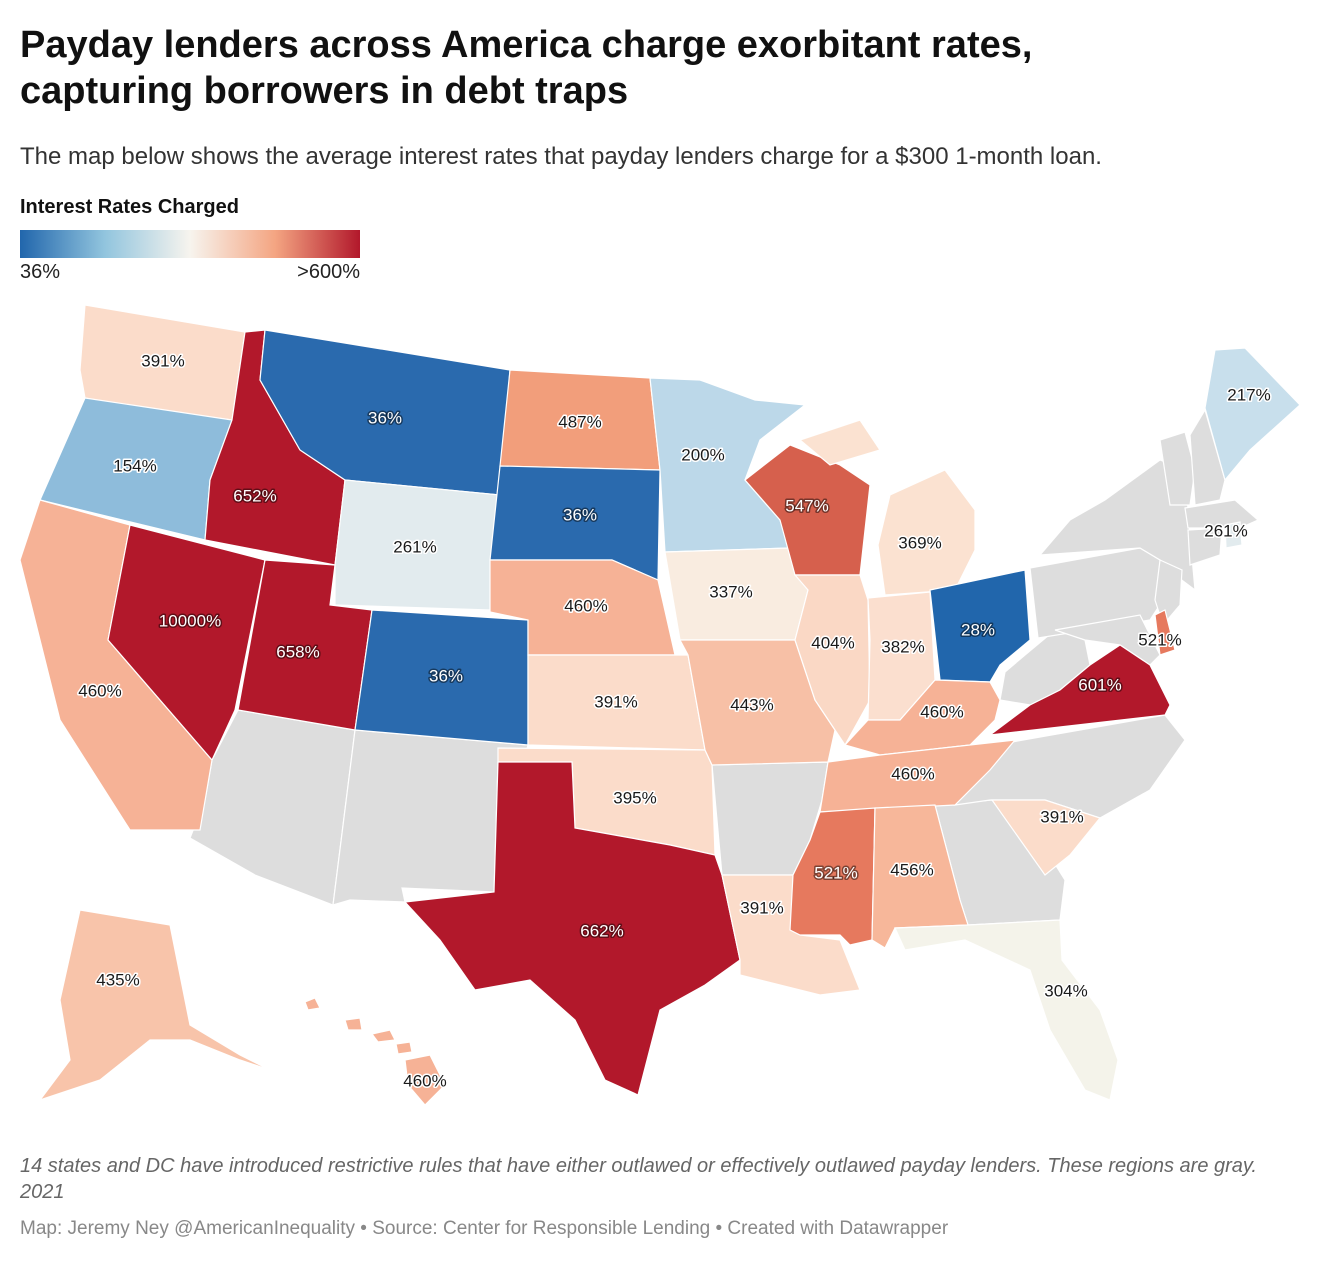 This screenshot has width=1320, height=1264. I want to click on legend-min-label: 36%, so click(40, 272).